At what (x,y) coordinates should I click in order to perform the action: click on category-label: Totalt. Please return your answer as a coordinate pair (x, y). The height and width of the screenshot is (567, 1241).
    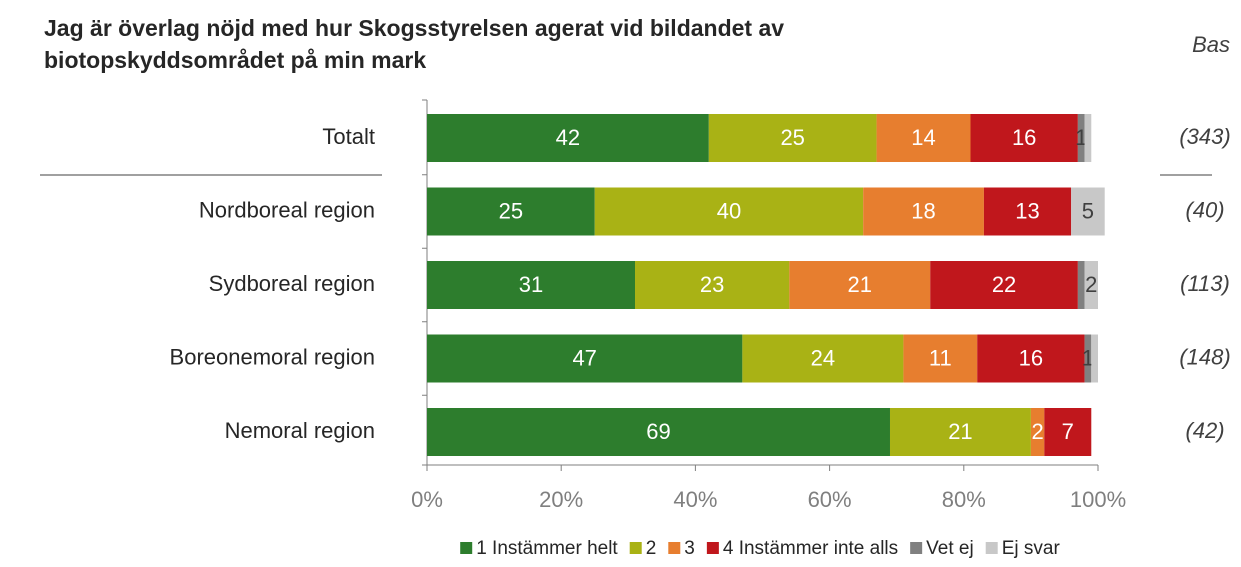
    Looking at the image, I should click on (348, 136).